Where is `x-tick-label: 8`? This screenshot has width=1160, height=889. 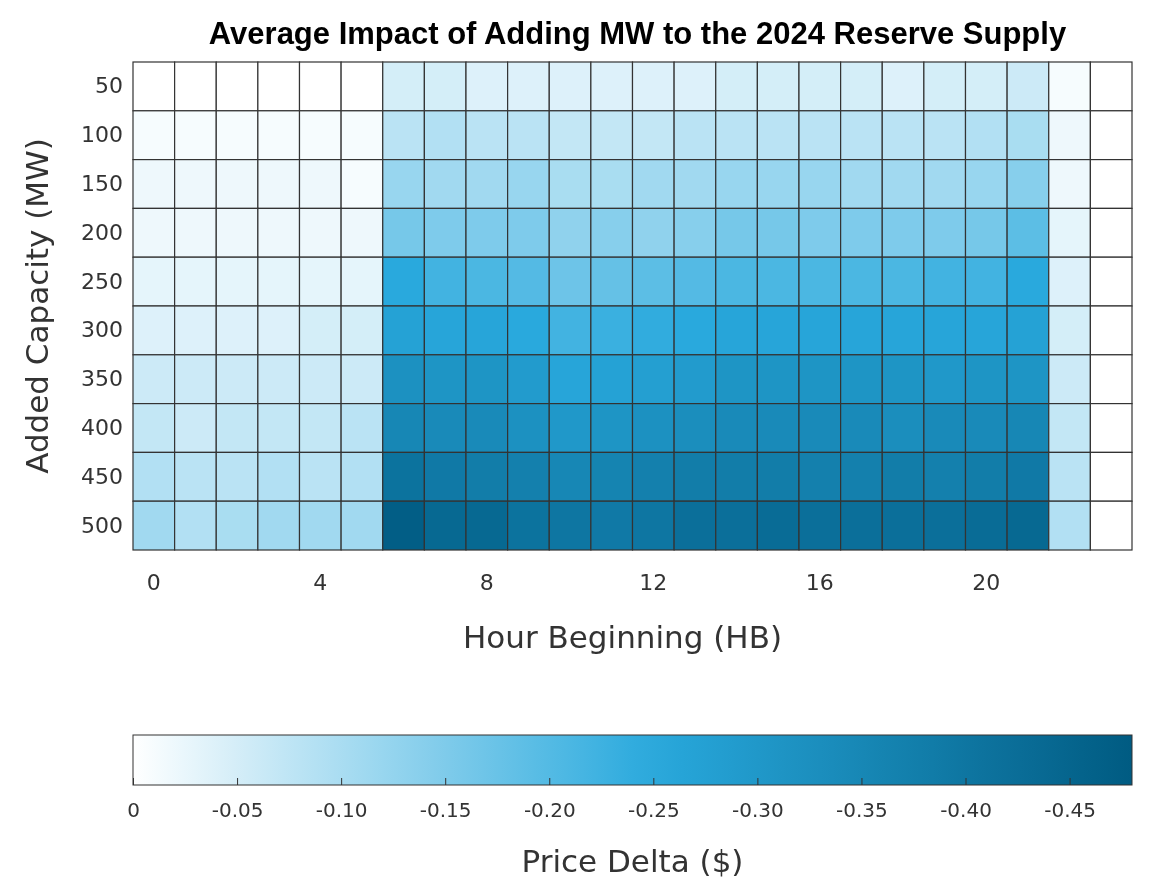
x-tick-label: 8 is located at coordinates (486, 582).